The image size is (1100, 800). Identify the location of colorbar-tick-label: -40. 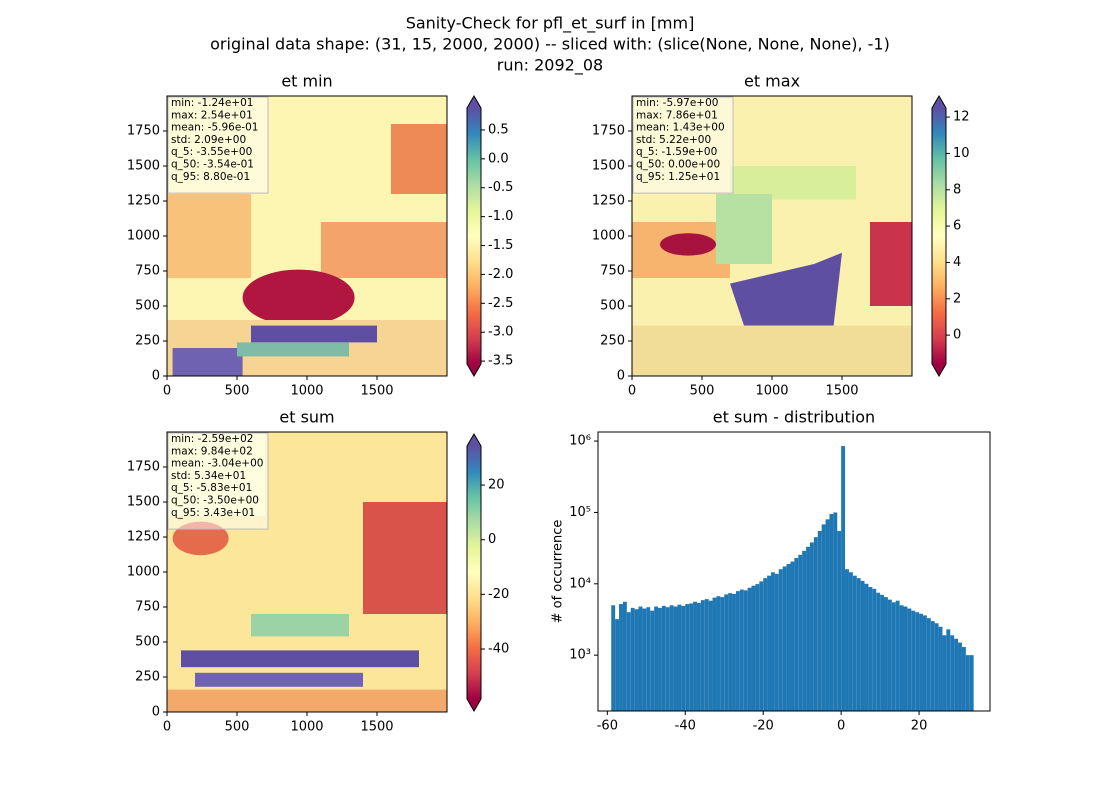
(498, 649).